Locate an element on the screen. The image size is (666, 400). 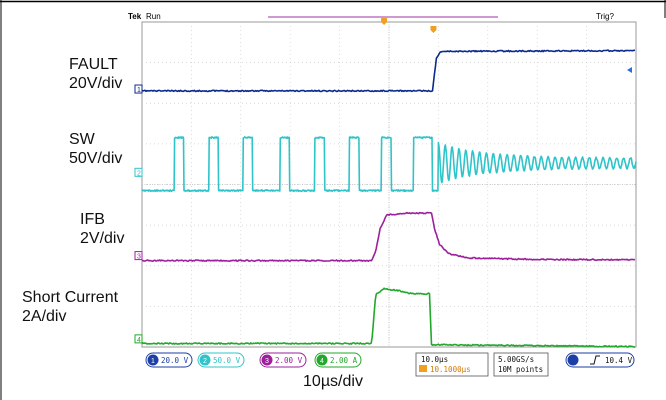
channel-1-name: FAULT is located at coordinates (93, 64).